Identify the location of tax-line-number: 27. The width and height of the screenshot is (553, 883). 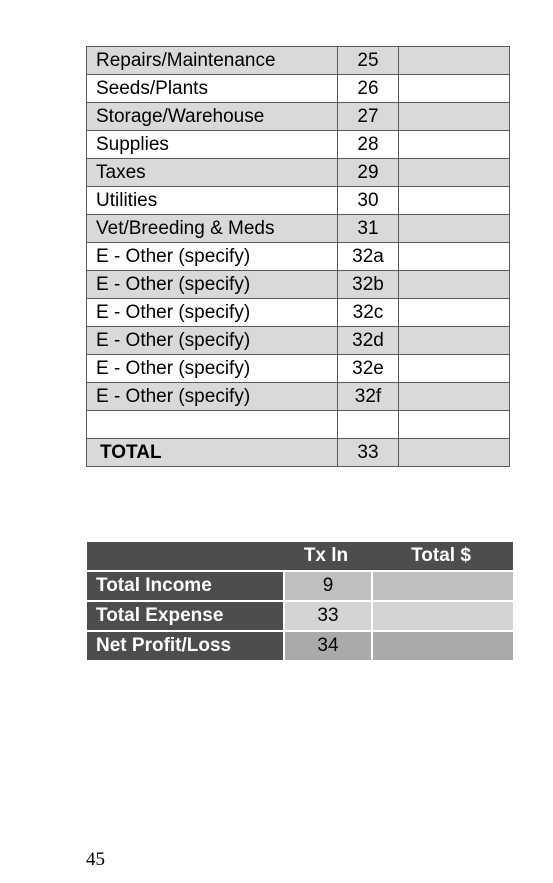
(368, 116).